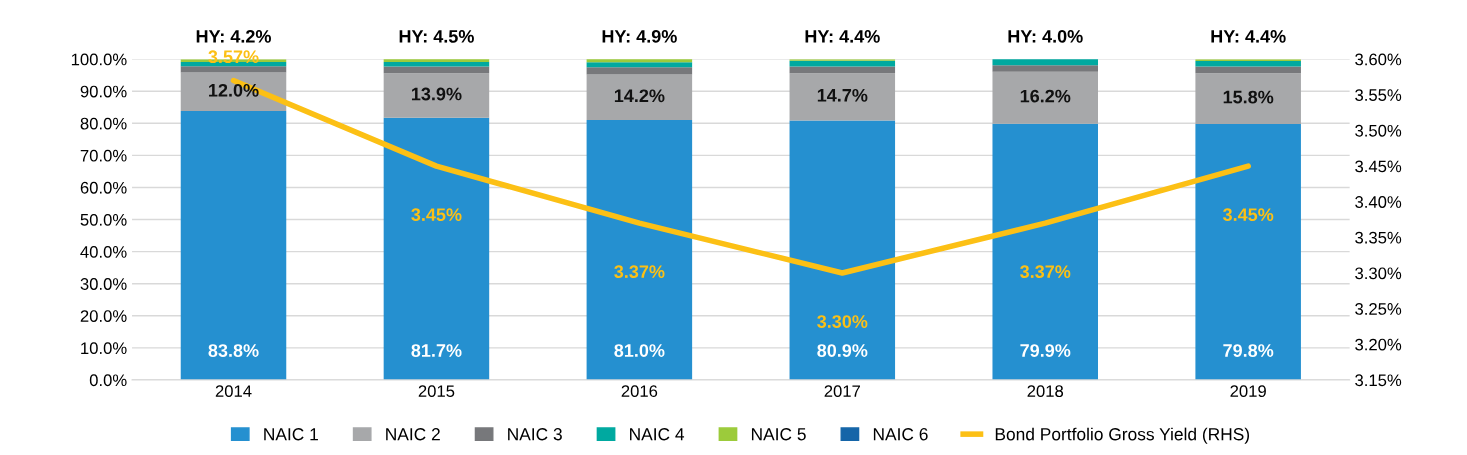  Describe the element at coordinates (1378, 380) in the screenshot. I see `y2-tick-label: 3.15%` at that location.